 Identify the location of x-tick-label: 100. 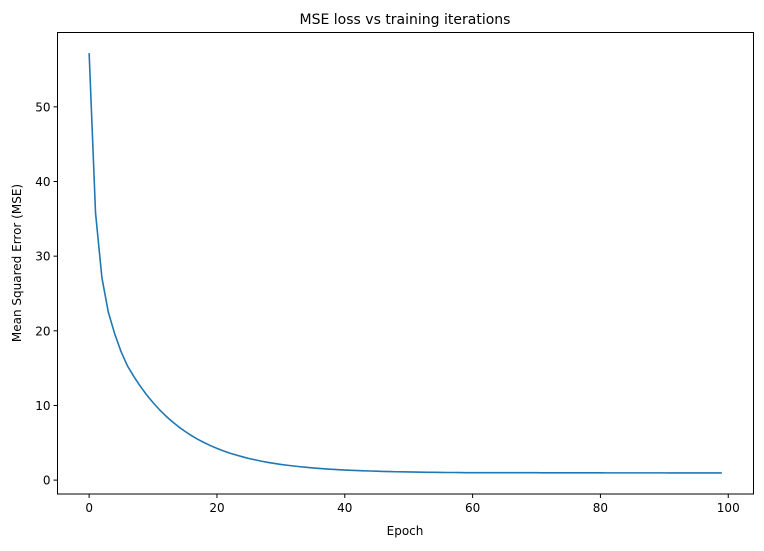
(728, 508).